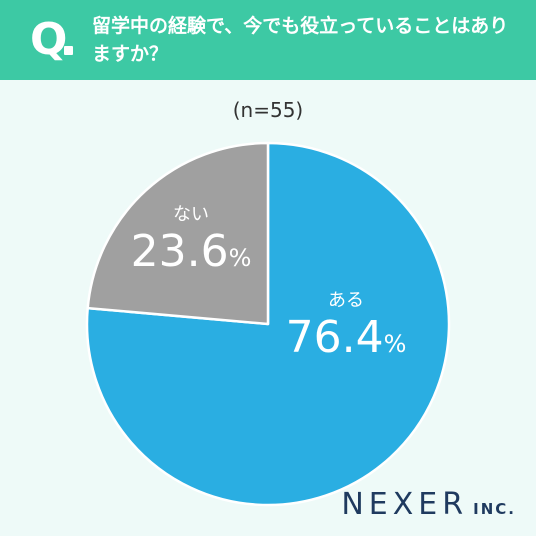 This screenshot has height=536, width=536. Describe the element at coordinates (240, 258) in the screenshot. I see `slice-unit-no: %` at that location.